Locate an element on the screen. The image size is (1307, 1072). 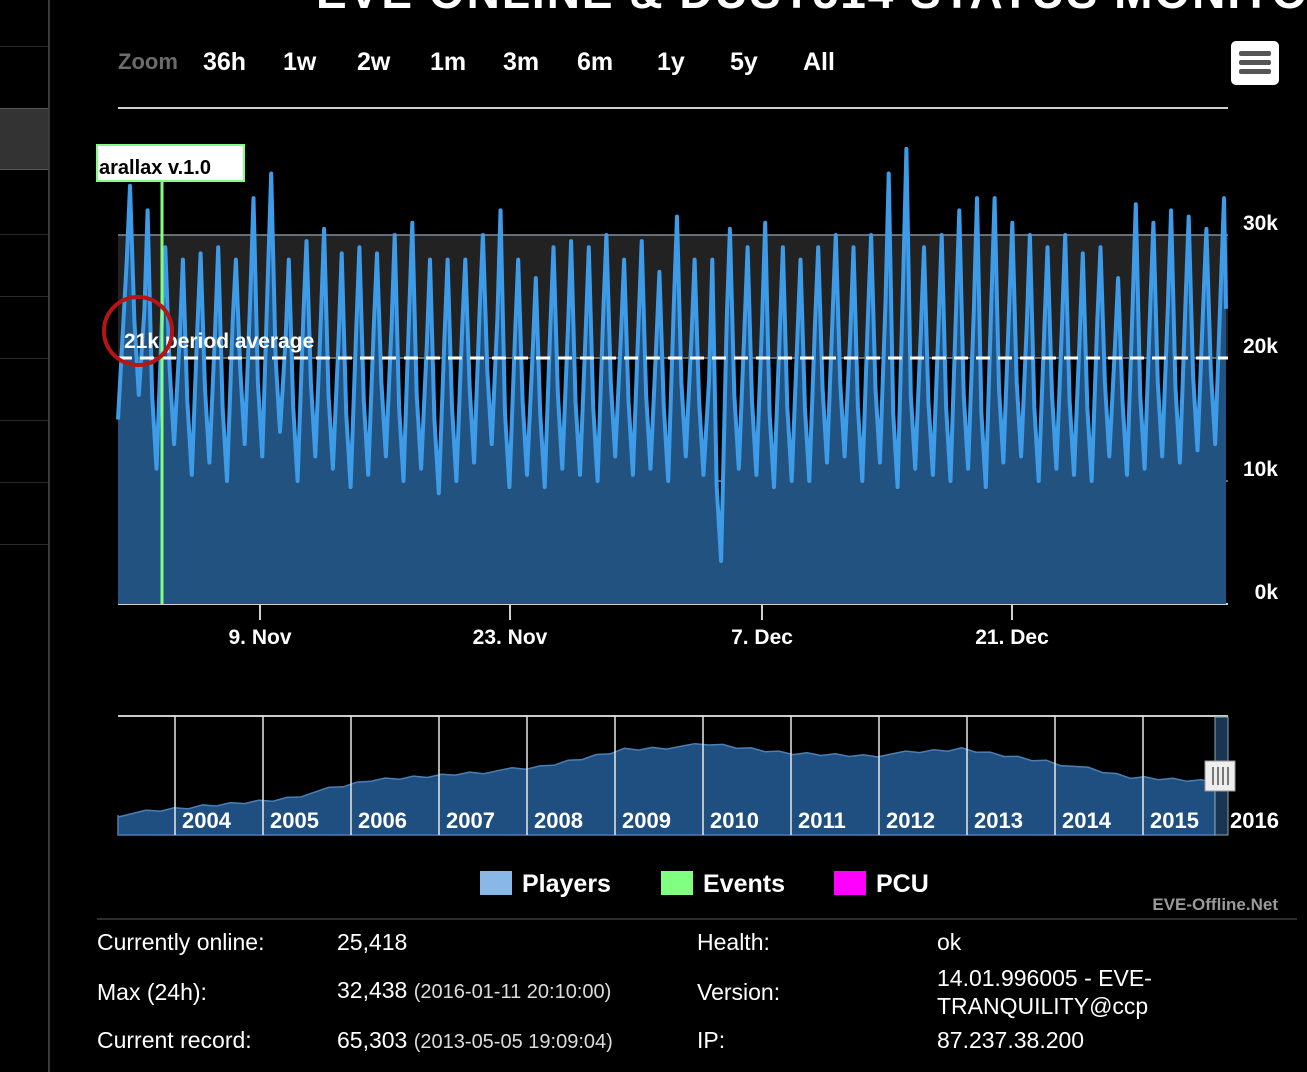
max-value-group: 32,438 (2016-01-11 20:10:00) is located at coordinates (474, 991).